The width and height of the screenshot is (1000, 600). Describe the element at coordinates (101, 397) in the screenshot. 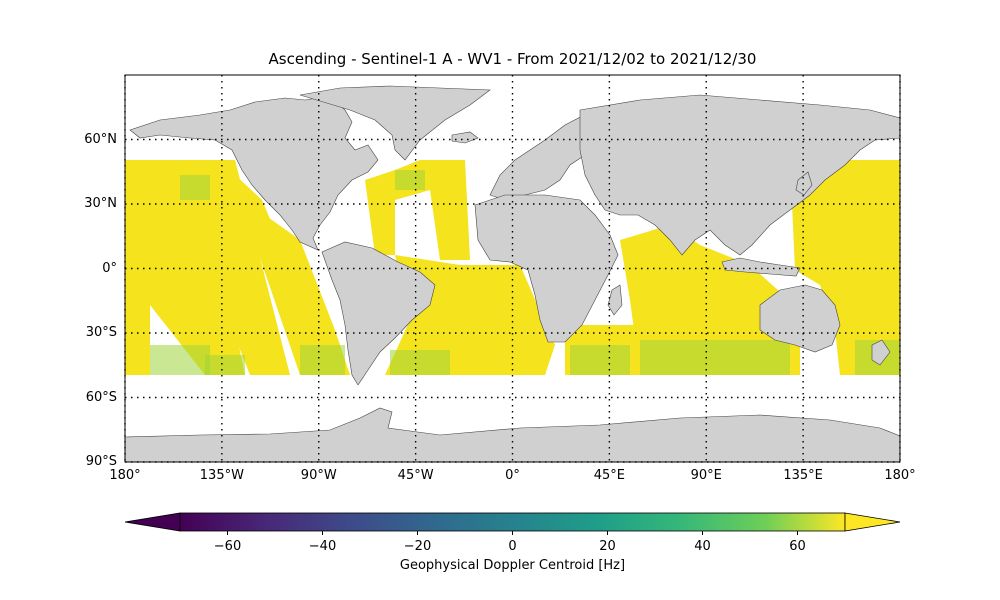

I see `lat-label: 60°S` at that location.